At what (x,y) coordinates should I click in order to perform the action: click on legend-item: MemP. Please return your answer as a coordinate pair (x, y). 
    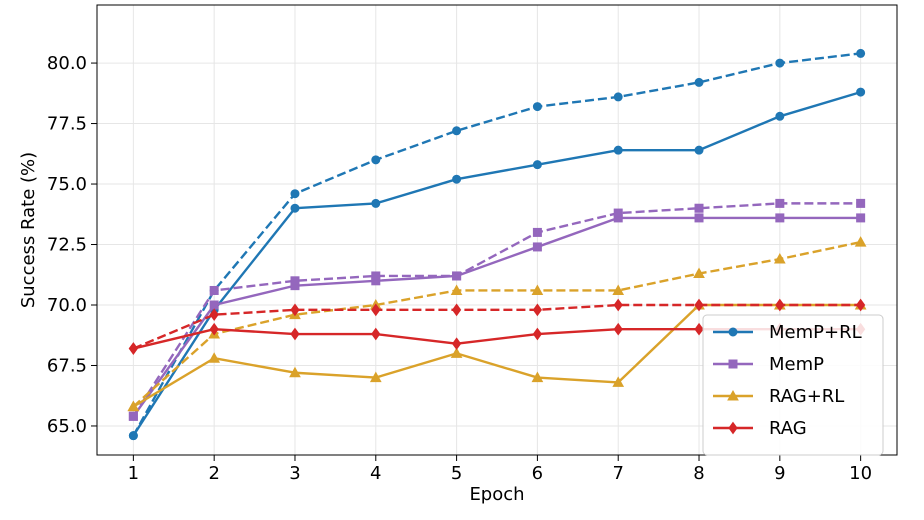
    Looking at the image, I should click on (768, 364).